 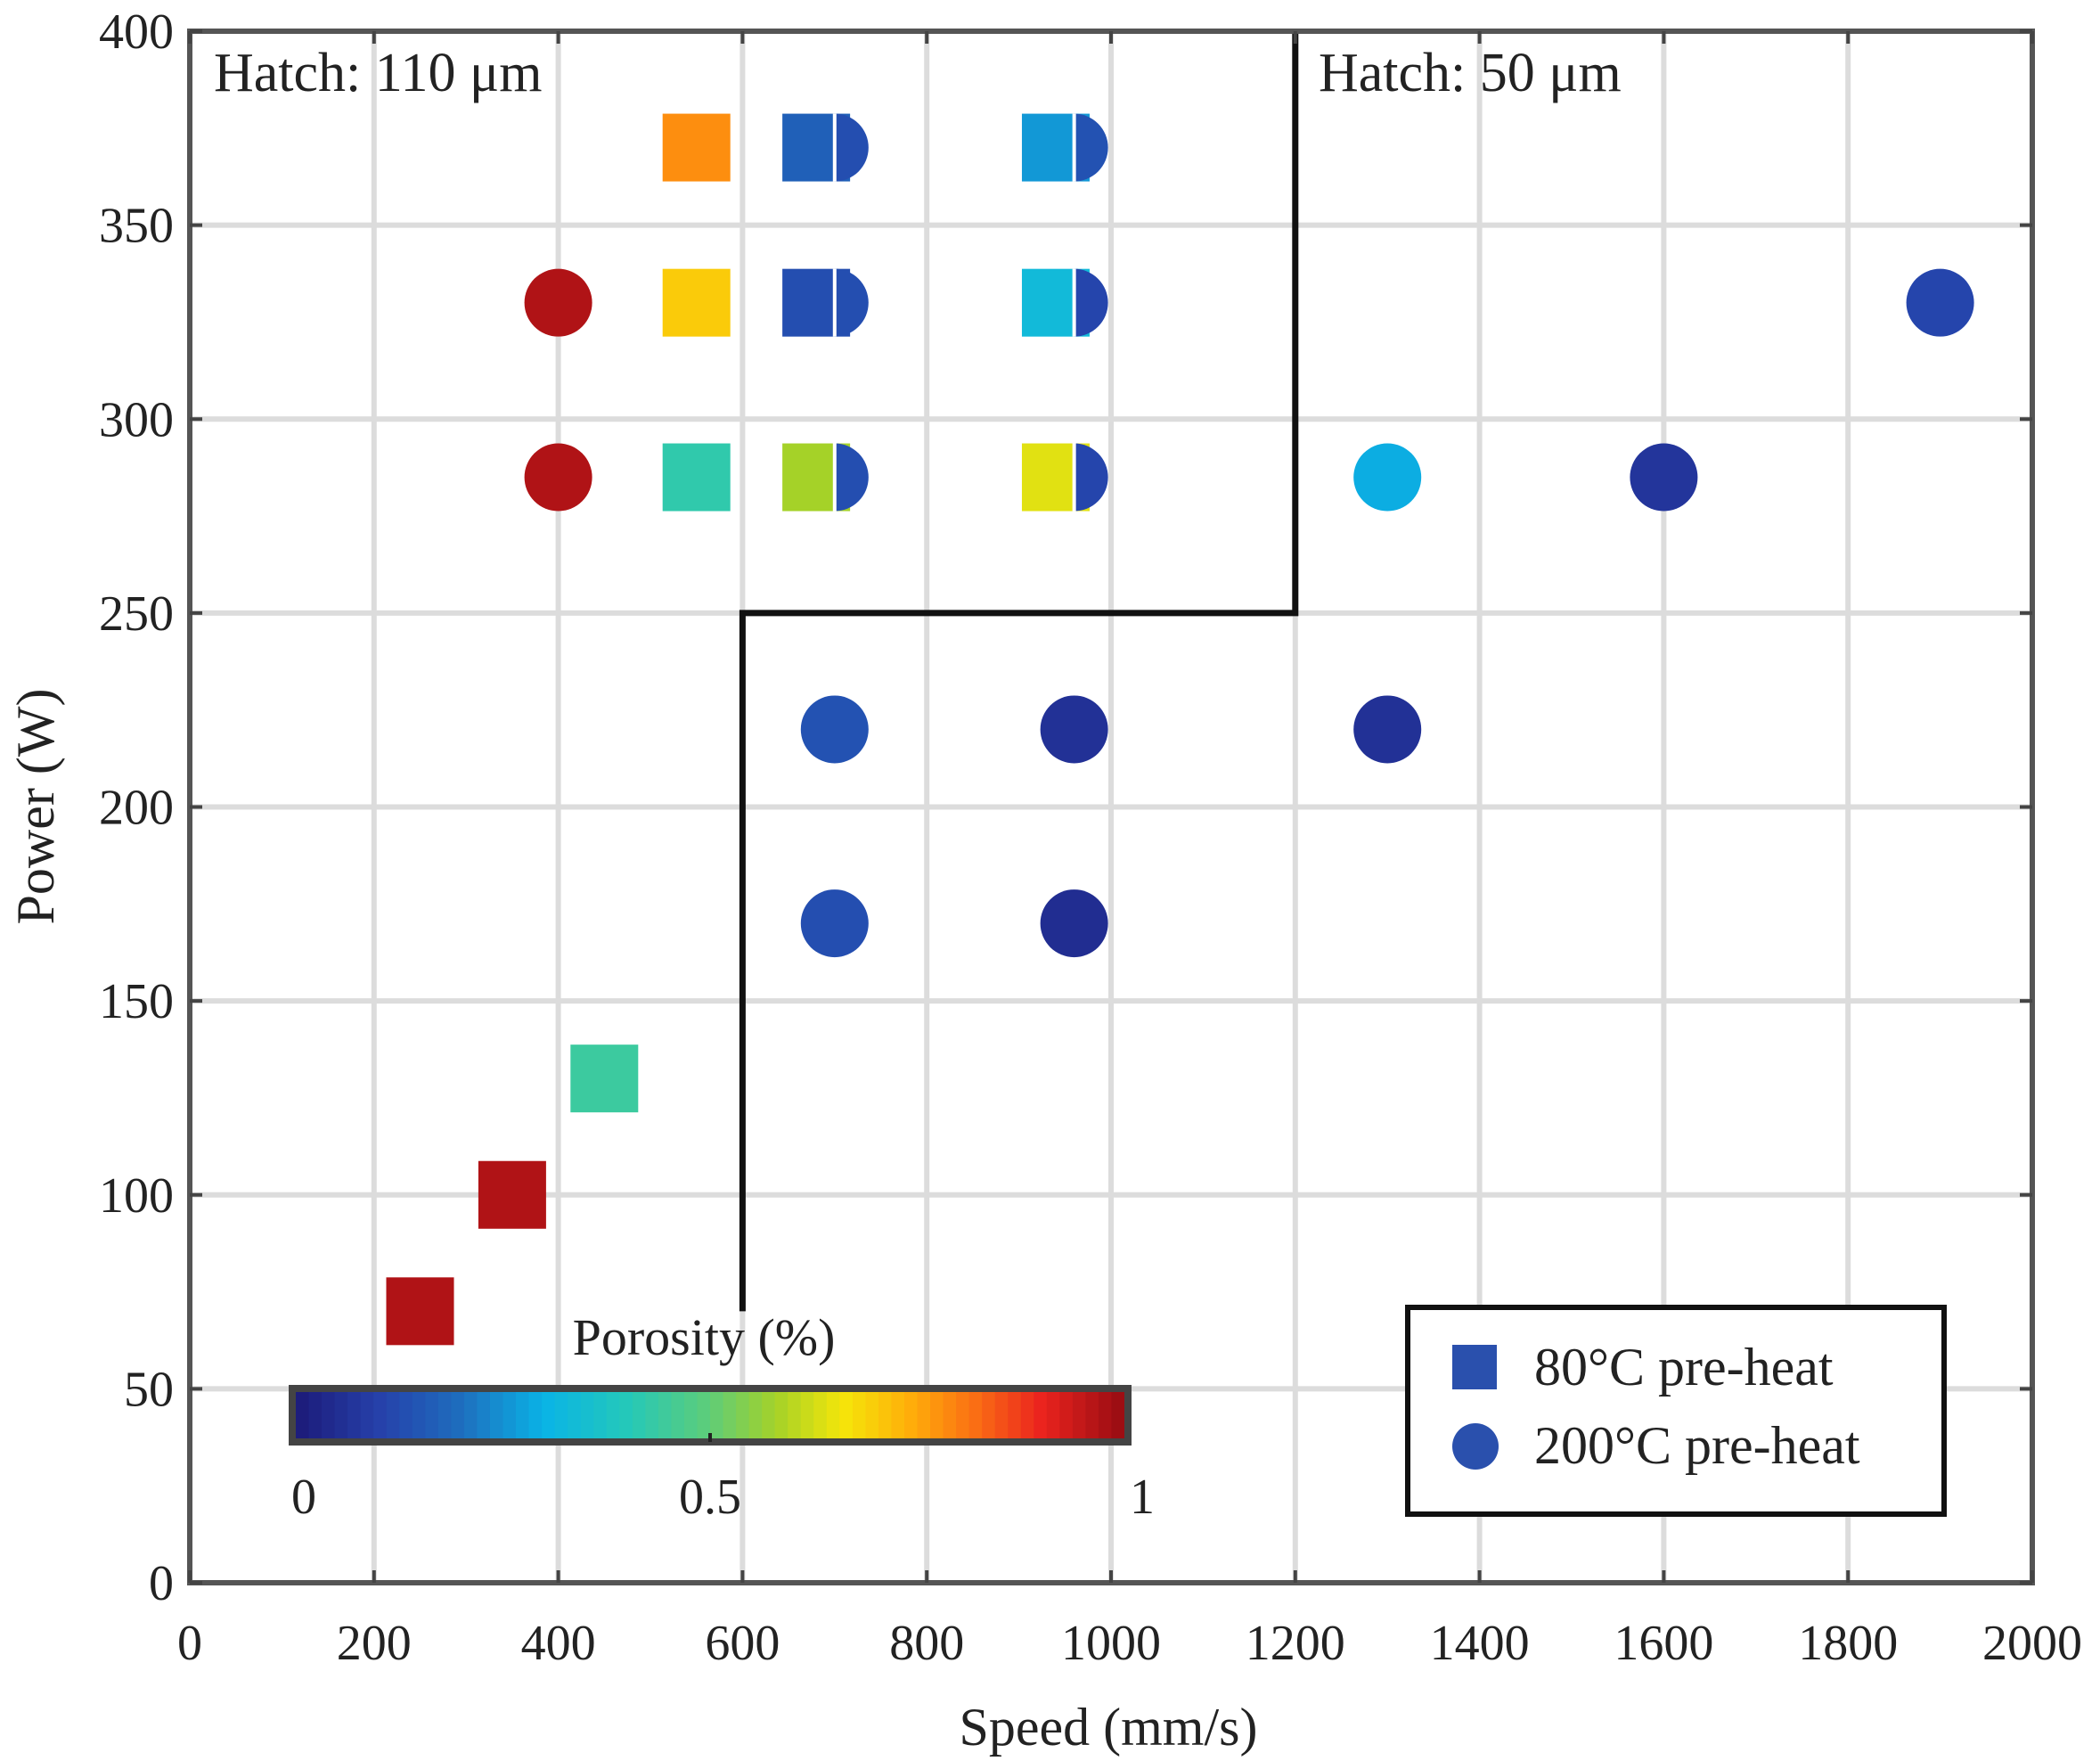 I want to click on y-tick-label: 300, so click(x=137, y=419).